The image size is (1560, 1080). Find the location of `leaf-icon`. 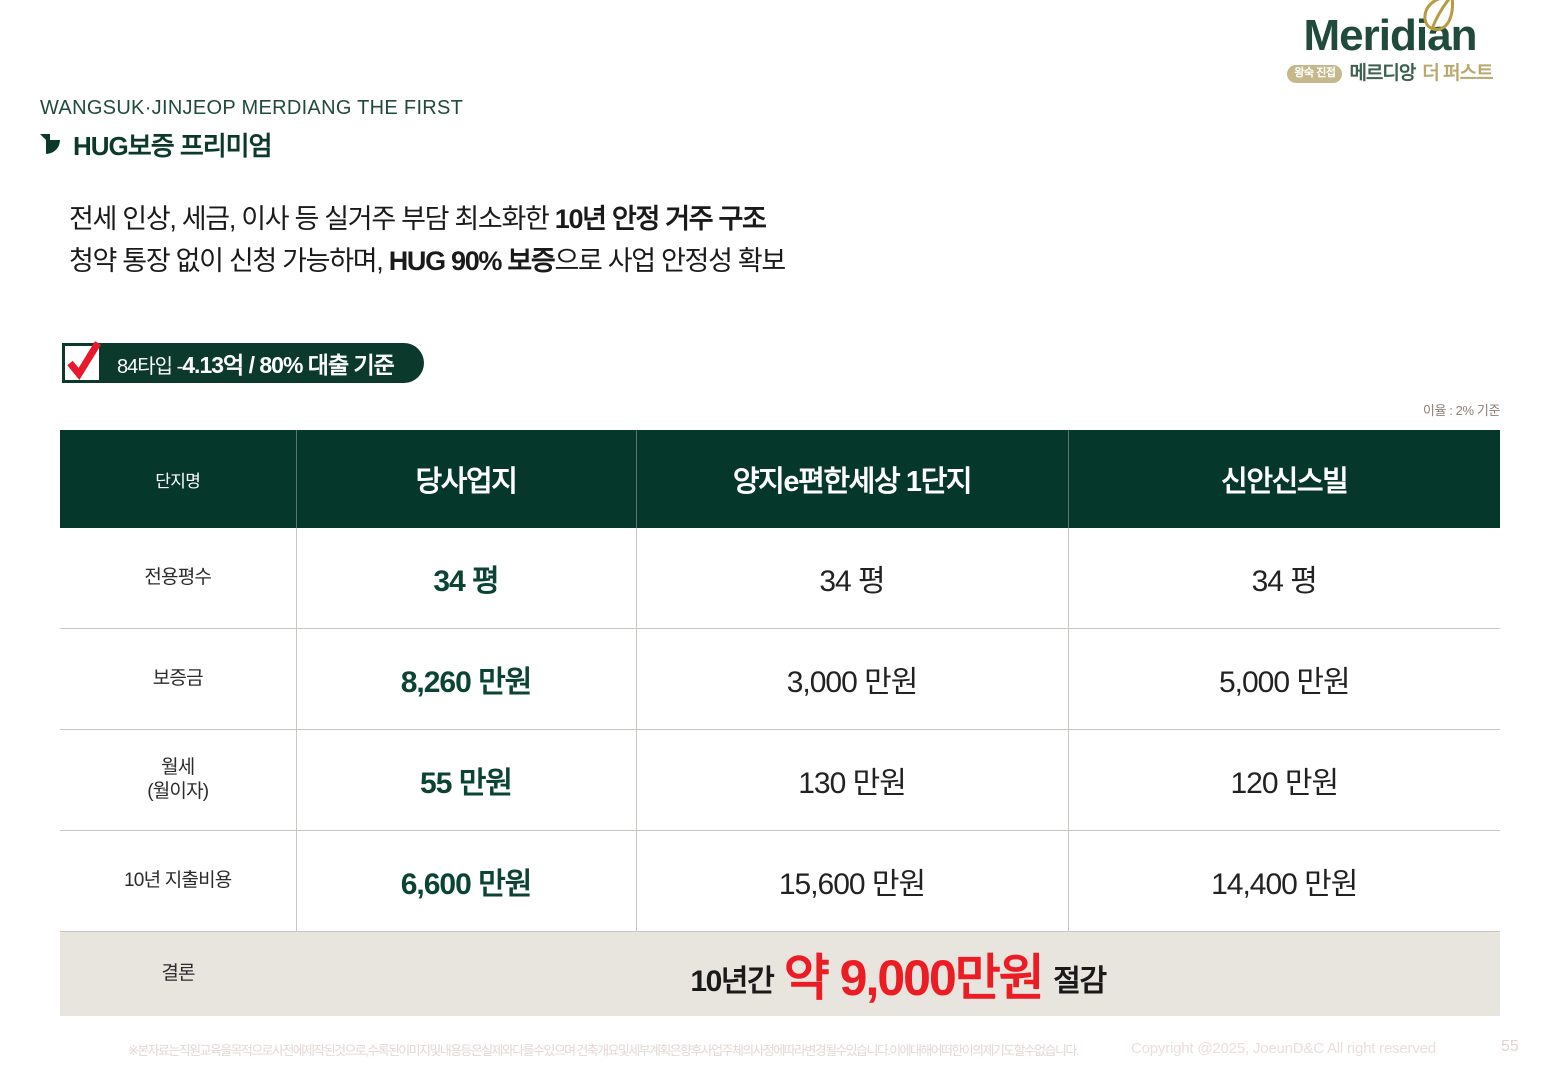

leaf-icon is located at coordinates (1438, 15).